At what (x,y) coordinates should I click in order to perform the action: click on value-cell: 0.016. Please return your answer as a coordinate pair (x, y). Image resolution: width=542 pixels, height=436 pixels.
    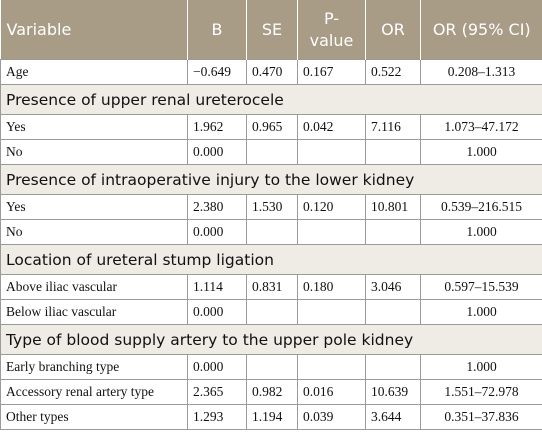
    Looking at the image, I should click on (331, 392).